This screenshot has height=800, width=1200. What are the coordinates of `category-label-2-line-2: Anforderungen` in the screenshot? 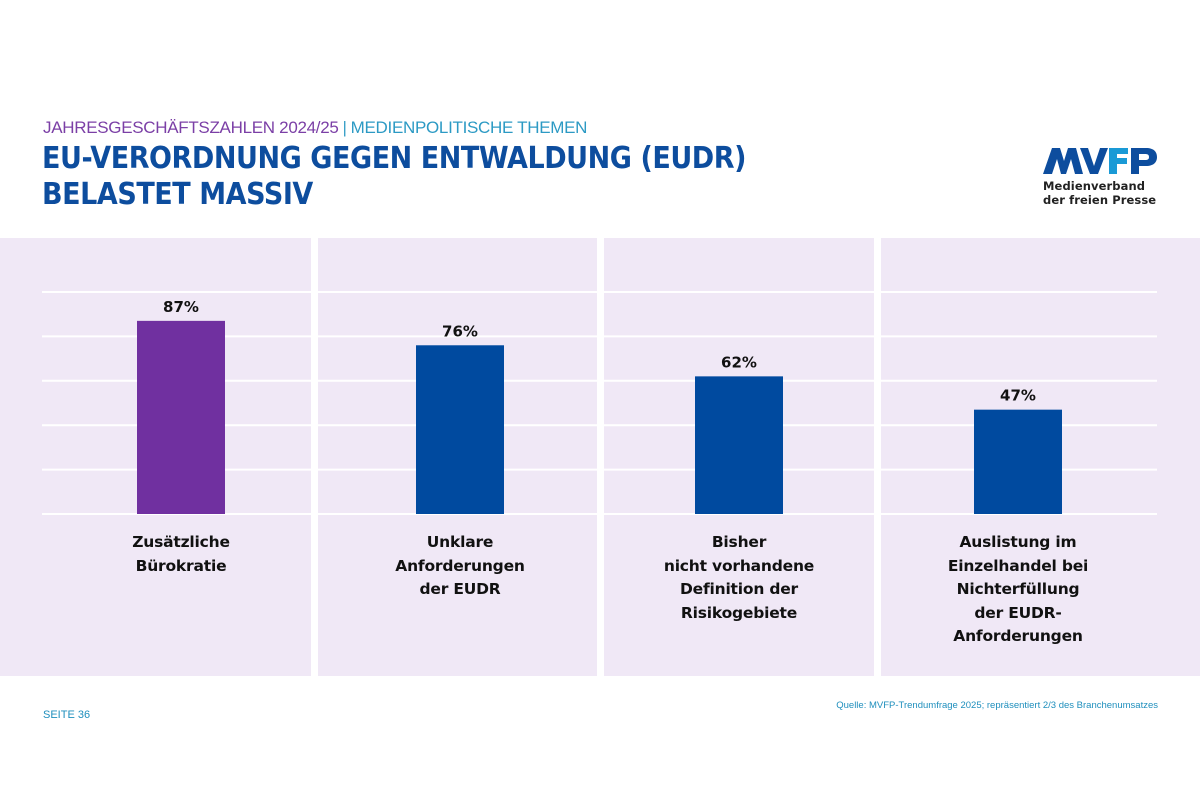 It's located at (460, 565).